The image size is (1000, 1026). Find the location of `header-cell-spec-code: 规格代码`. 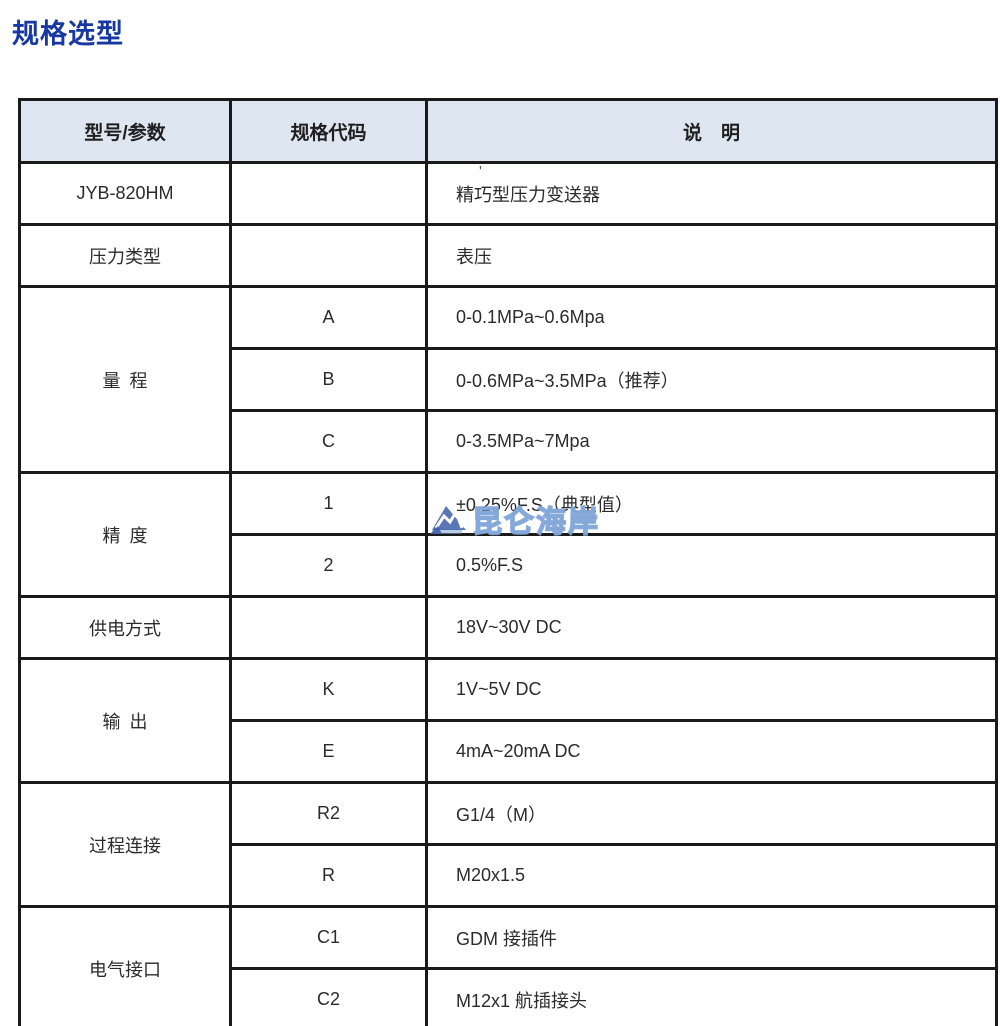

header-cell-spec-code: 规格代码 is located at coordinates (328, 131).